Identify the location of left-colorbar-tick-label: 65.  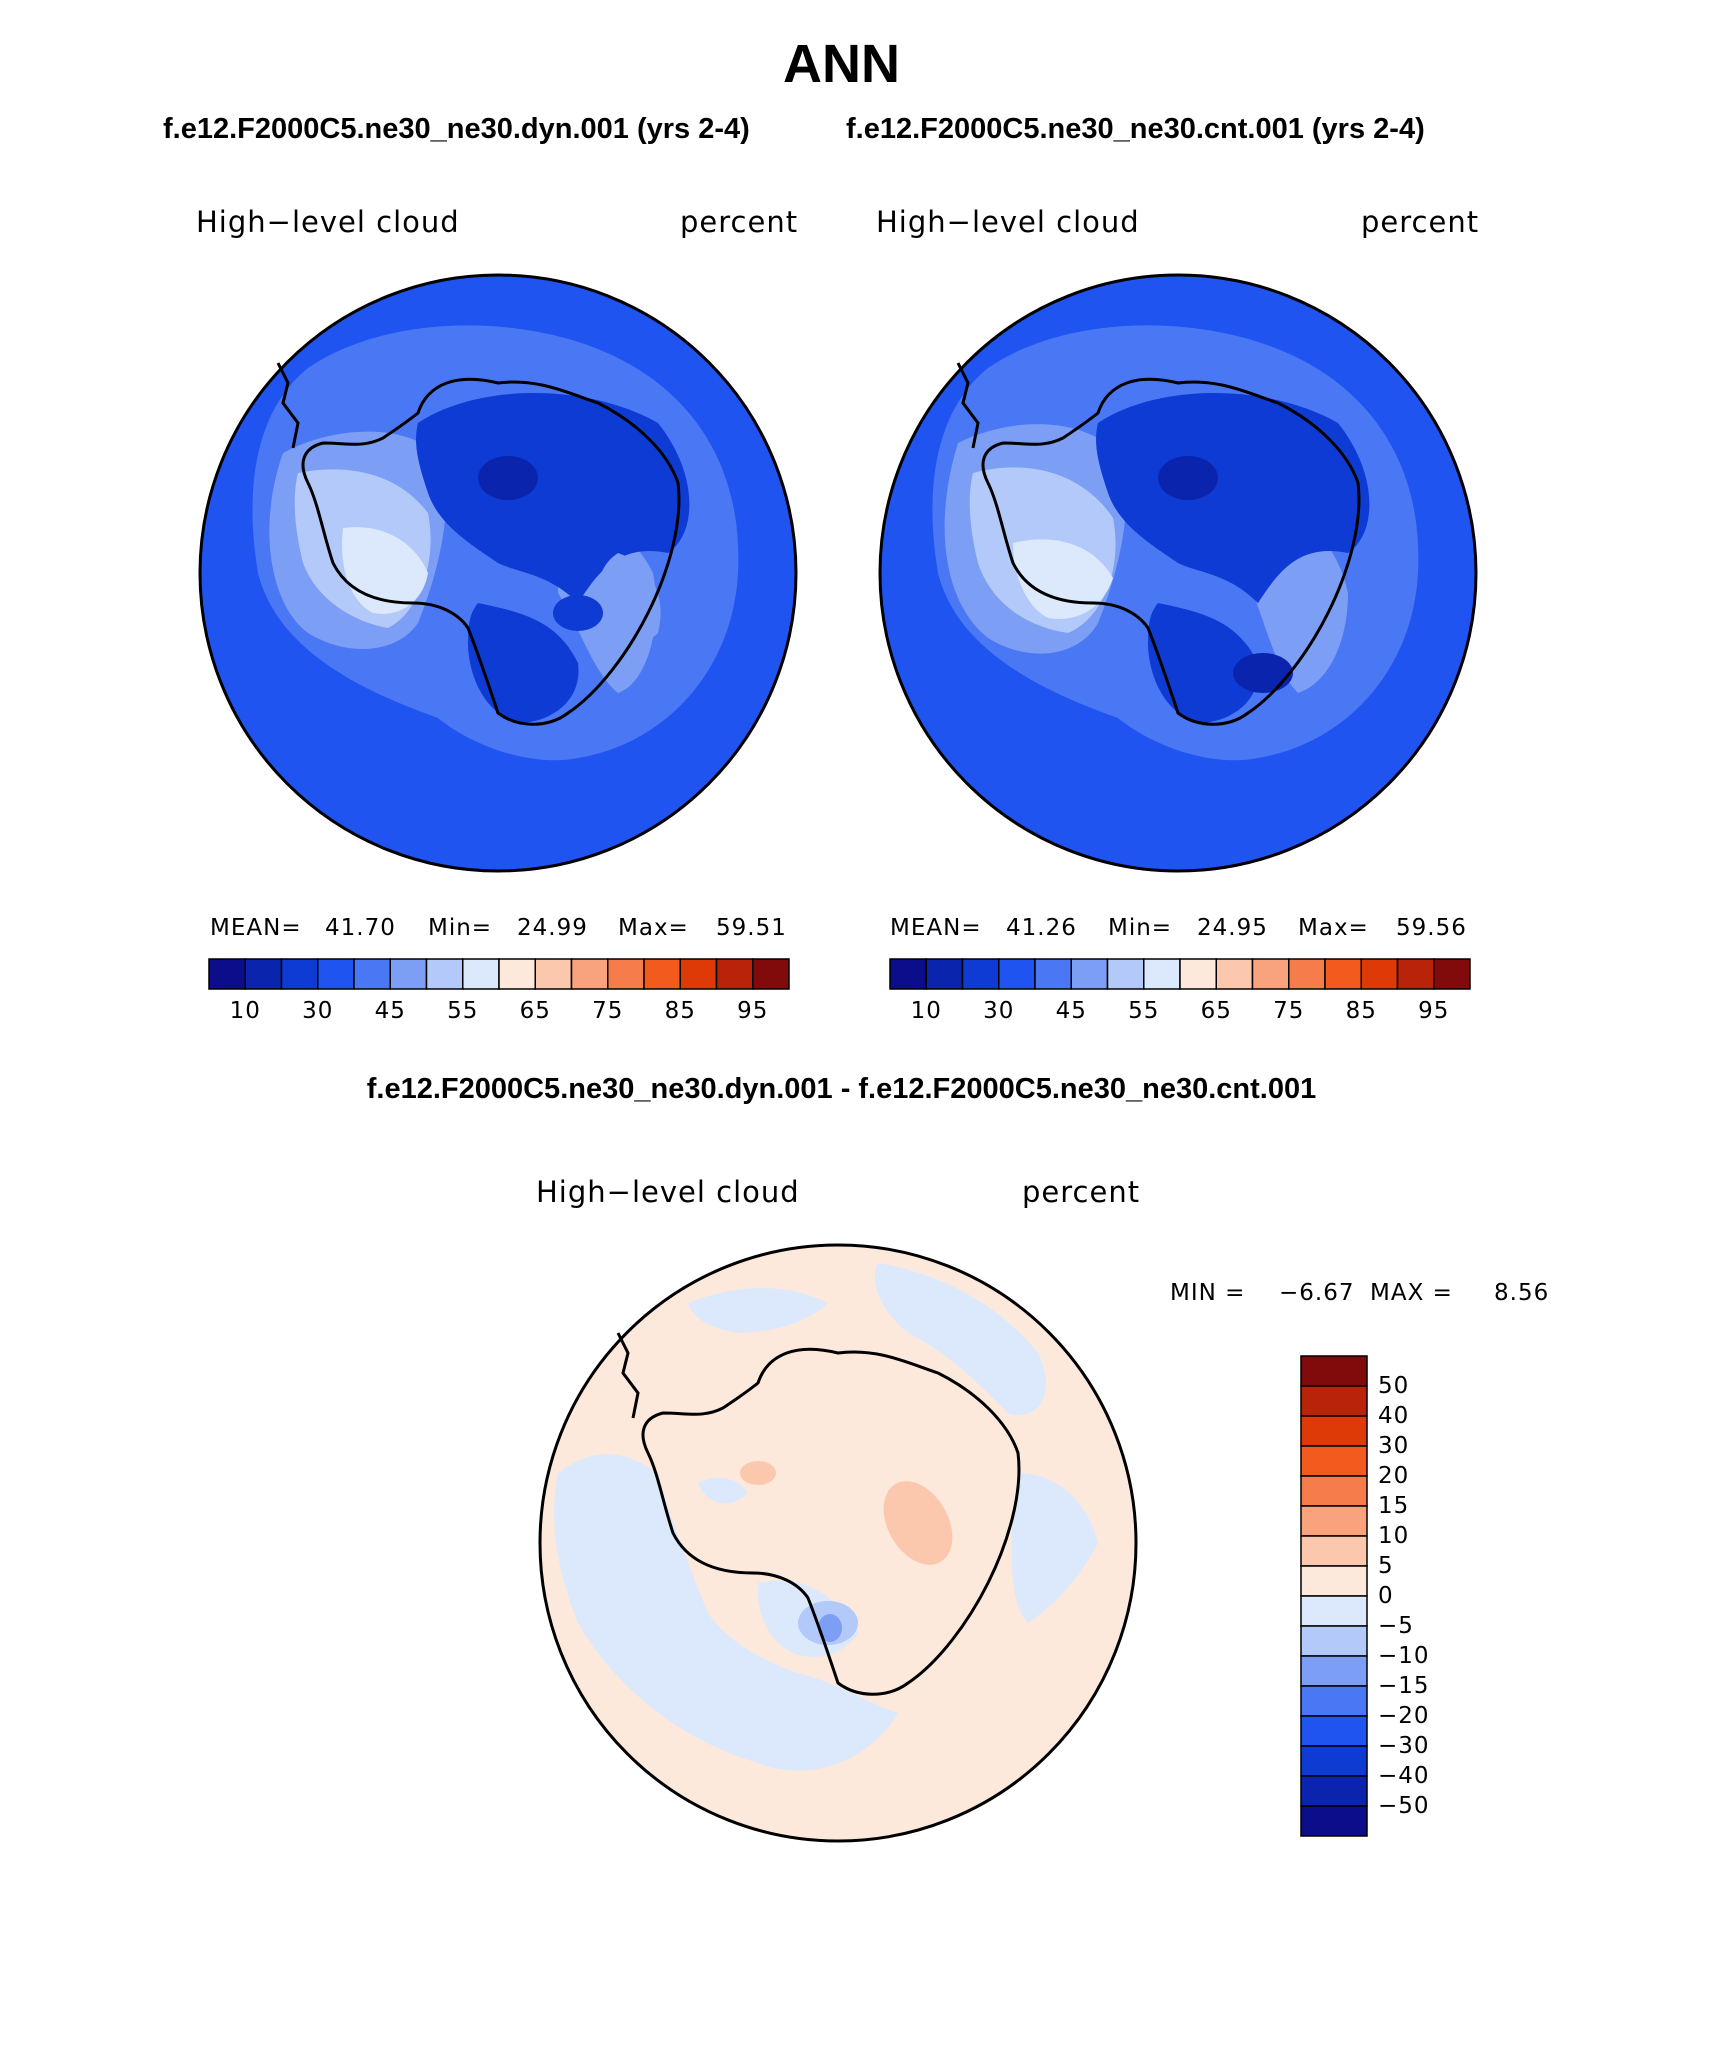
(535, 1011).